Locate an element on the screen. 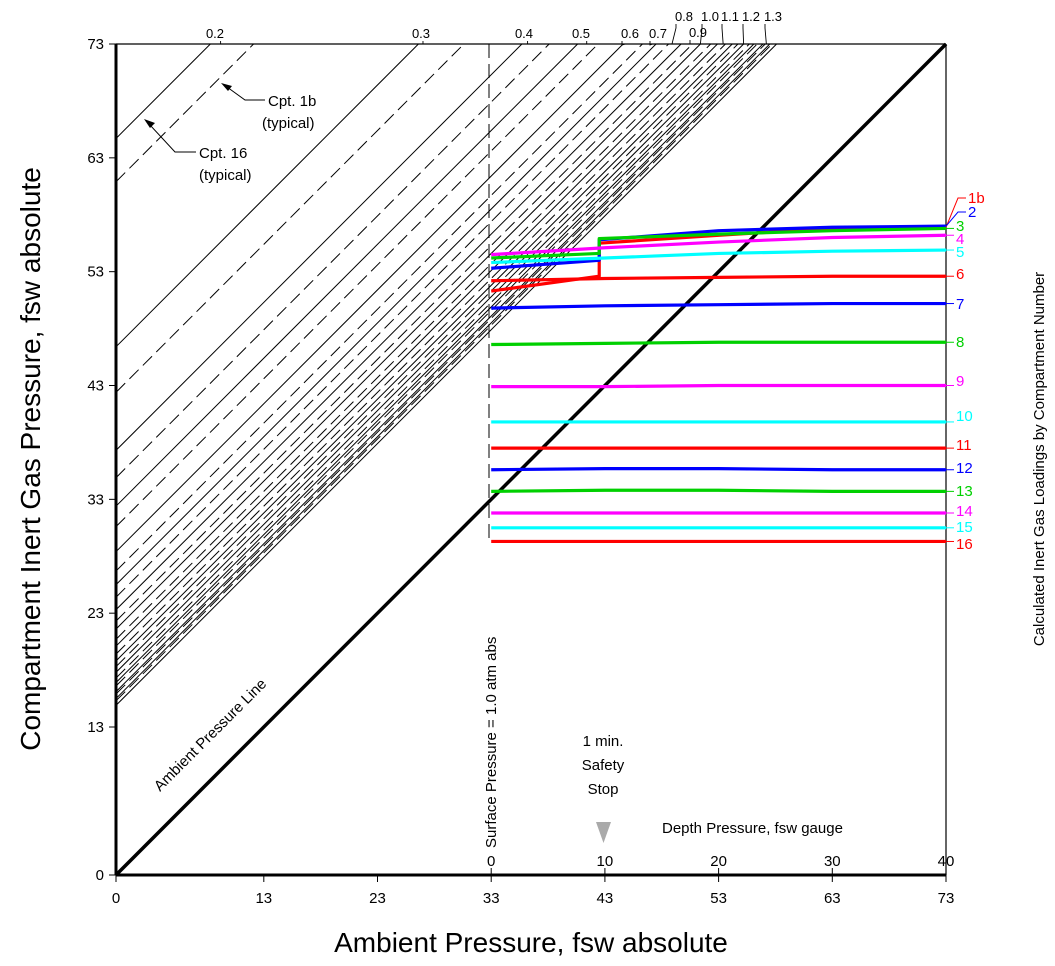 This screenshot has height=966, width=1055. x-tick-label: 53 is located at coordinates (718, 898).